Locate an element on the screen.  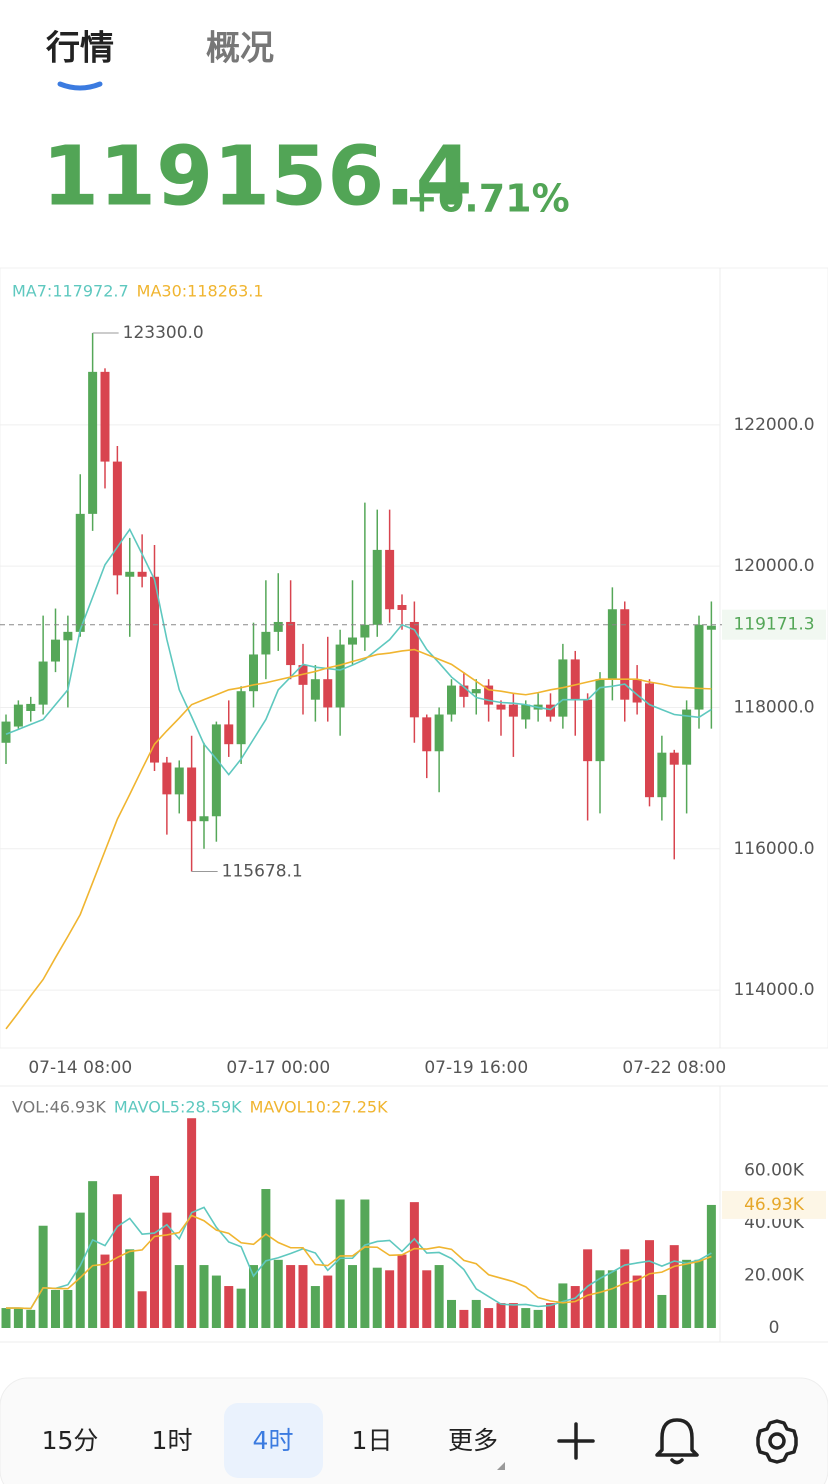
timeframe: 1时 is located at coordinates (172, 1440).